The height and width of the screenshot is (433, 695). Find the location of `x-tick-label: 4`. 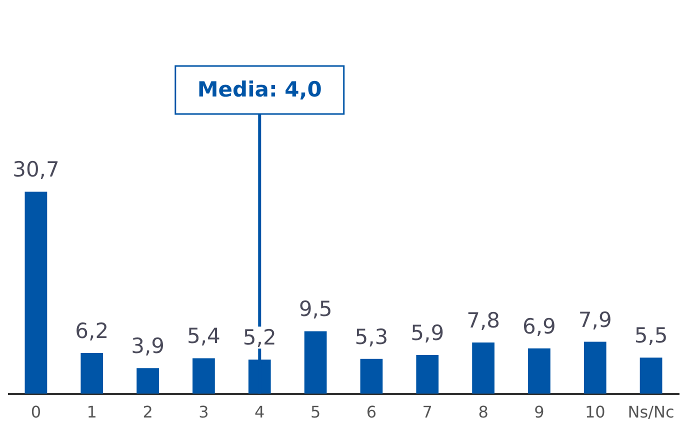

x-tick-label: 4 is located at coordinates (259, 412).